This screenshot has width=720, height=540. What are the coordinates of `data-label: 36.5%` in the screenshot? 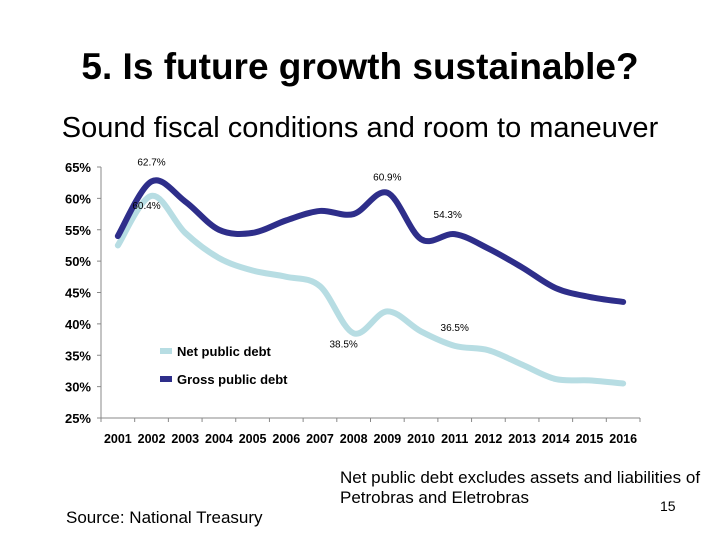 It's located at (455, 328).